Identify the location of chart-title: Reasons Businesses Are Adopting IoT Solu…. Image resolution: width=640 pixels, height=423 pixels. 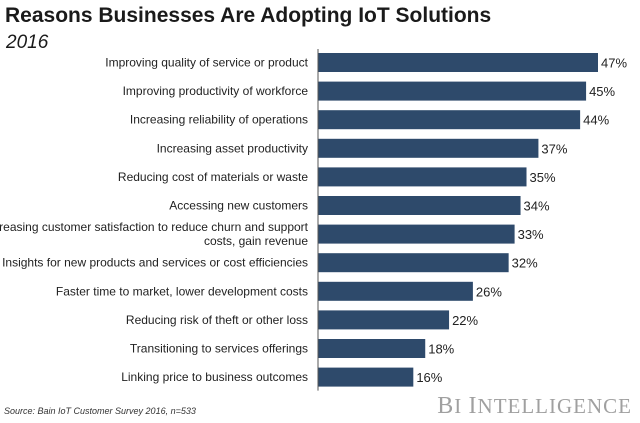
(248, 15).